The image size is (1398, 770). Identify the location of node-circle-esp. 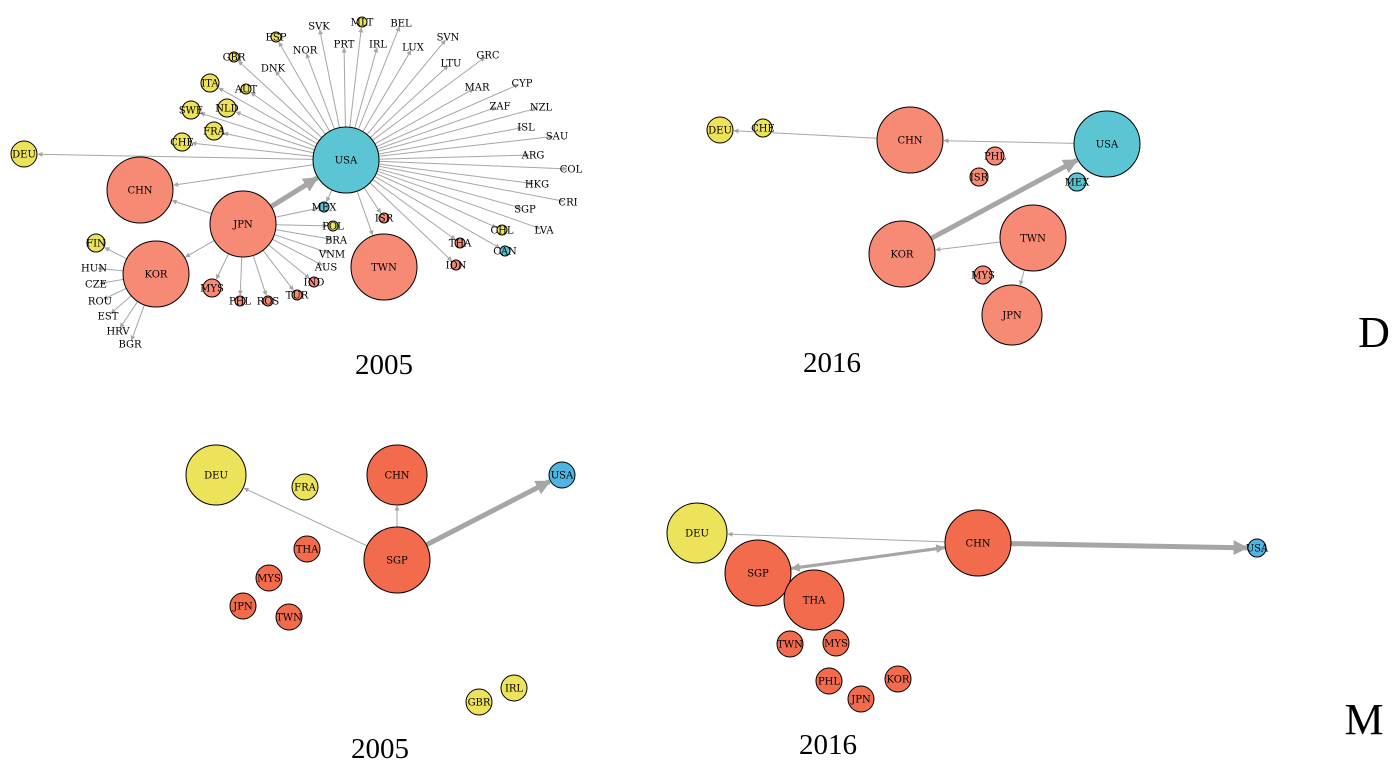
(276, 37).